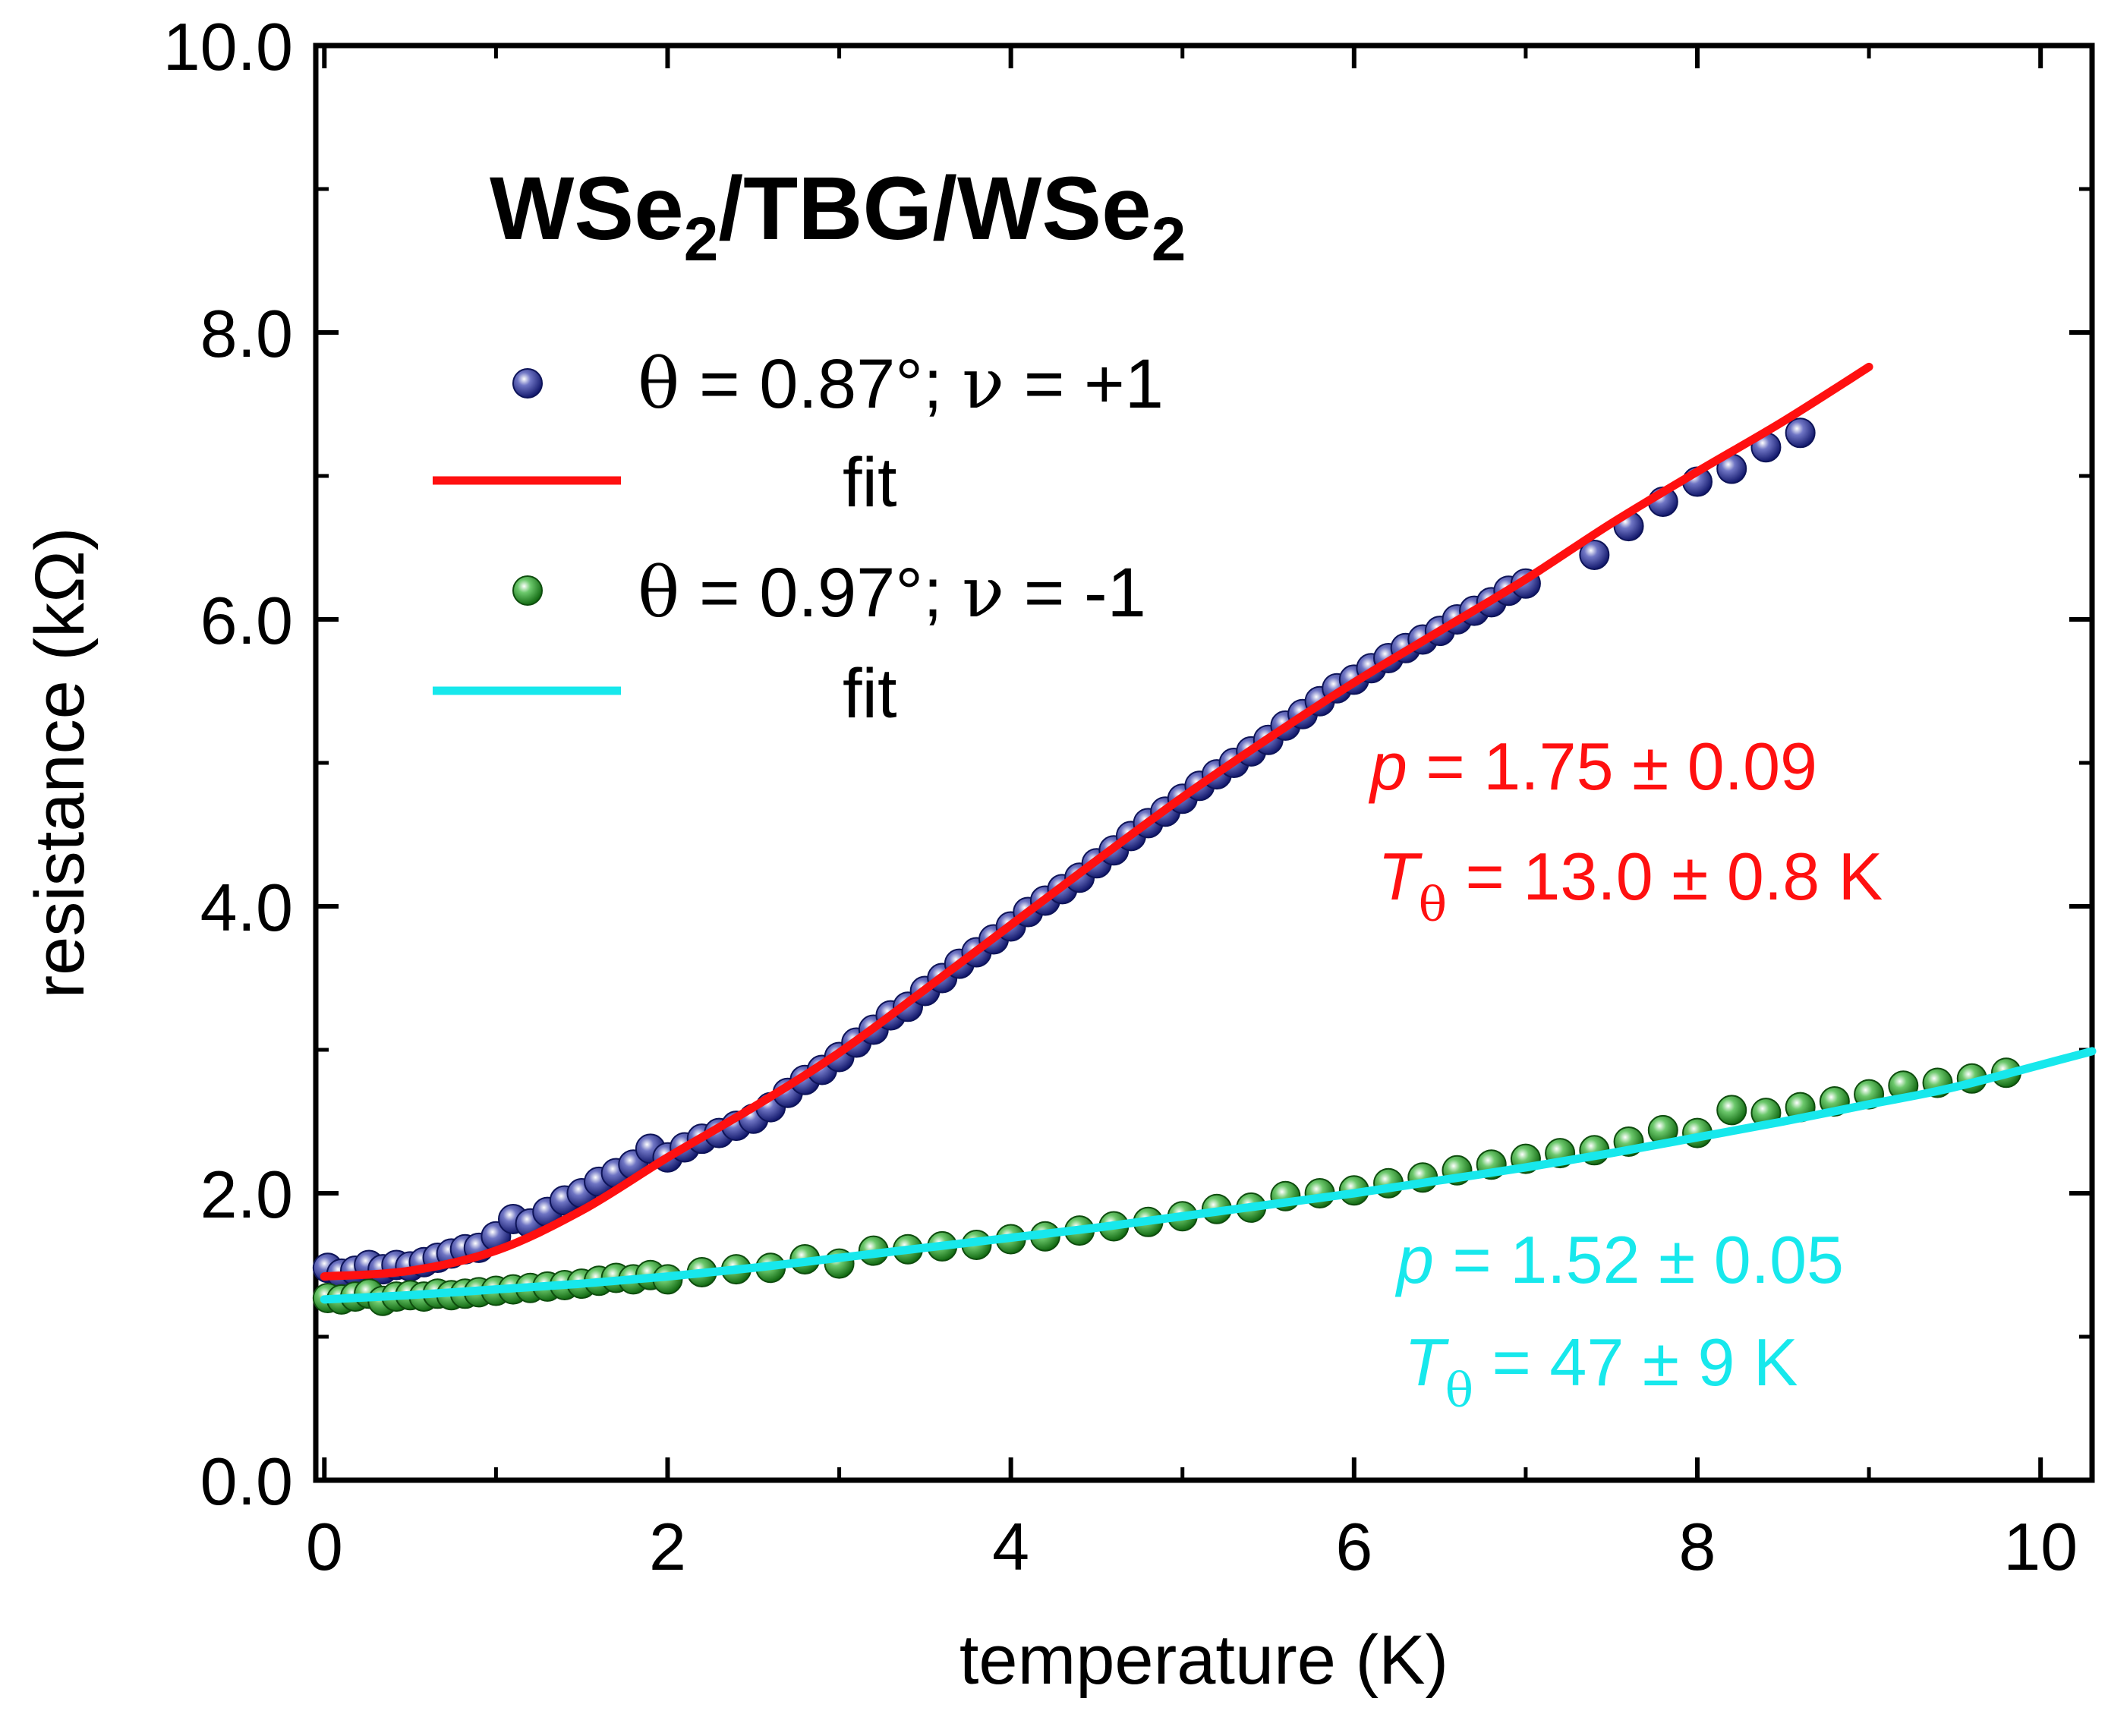  What do you see at coordinates (1619, 1259) in the screenshot?
I see `annotation-cyan-line1: p = 1.52 ± 0.05` at bounding box center [1619, 1259].